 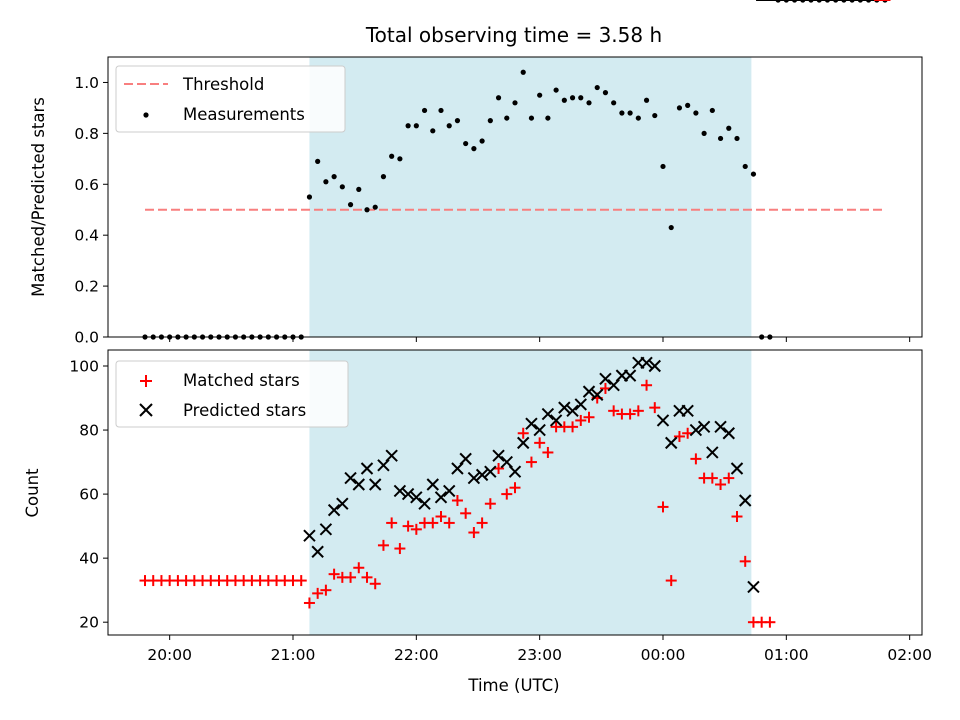 I want to click on measurements-legend-swatch, so click(x=146, y=115).